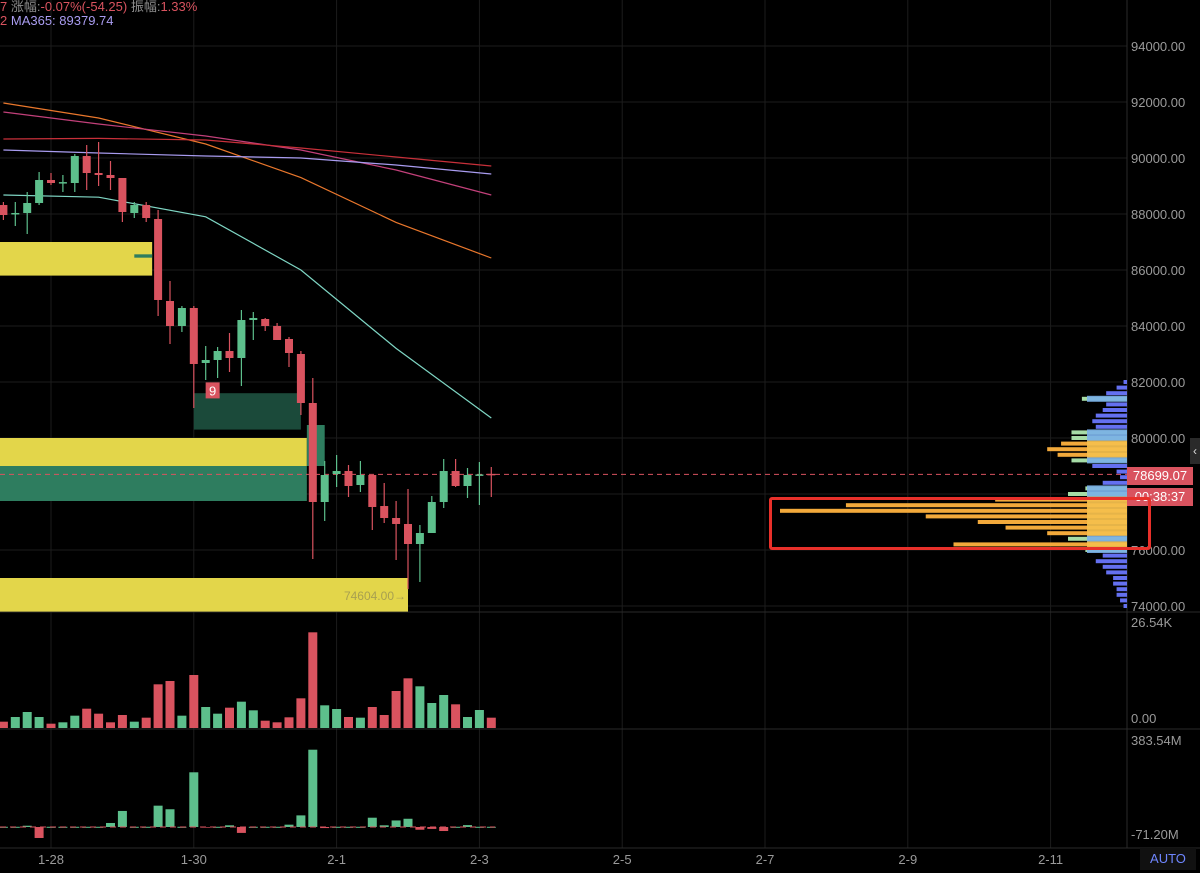  I want to click on time-tick-label: 1-28, so click(51, 859).